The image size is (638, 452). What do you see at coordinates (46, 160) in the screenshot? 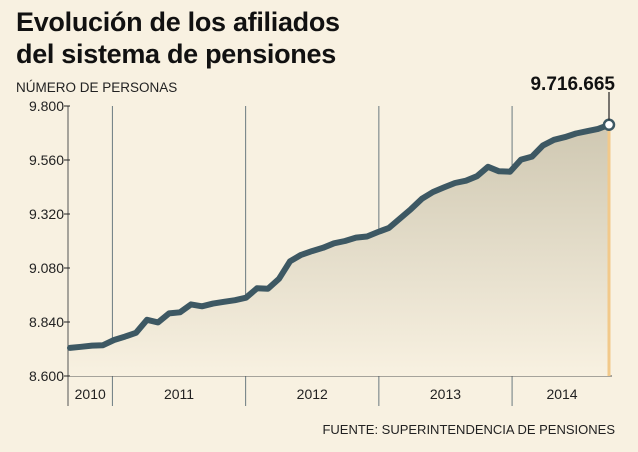
I see `y-tick-label: 9.560` at bounding box center [46, 160].